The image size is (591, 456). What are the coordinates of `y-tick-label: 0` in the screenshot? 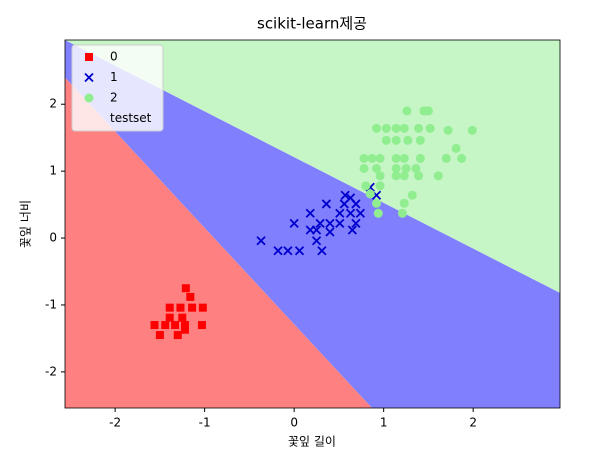 It's located at (53, 238).